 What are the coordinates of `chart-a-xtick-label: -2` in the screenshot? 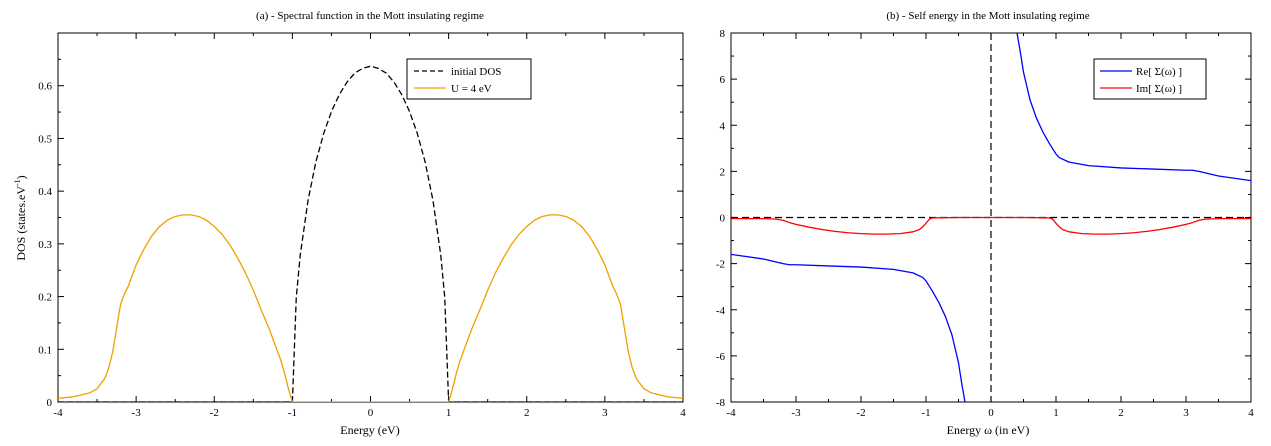 It's located at (214, 413).